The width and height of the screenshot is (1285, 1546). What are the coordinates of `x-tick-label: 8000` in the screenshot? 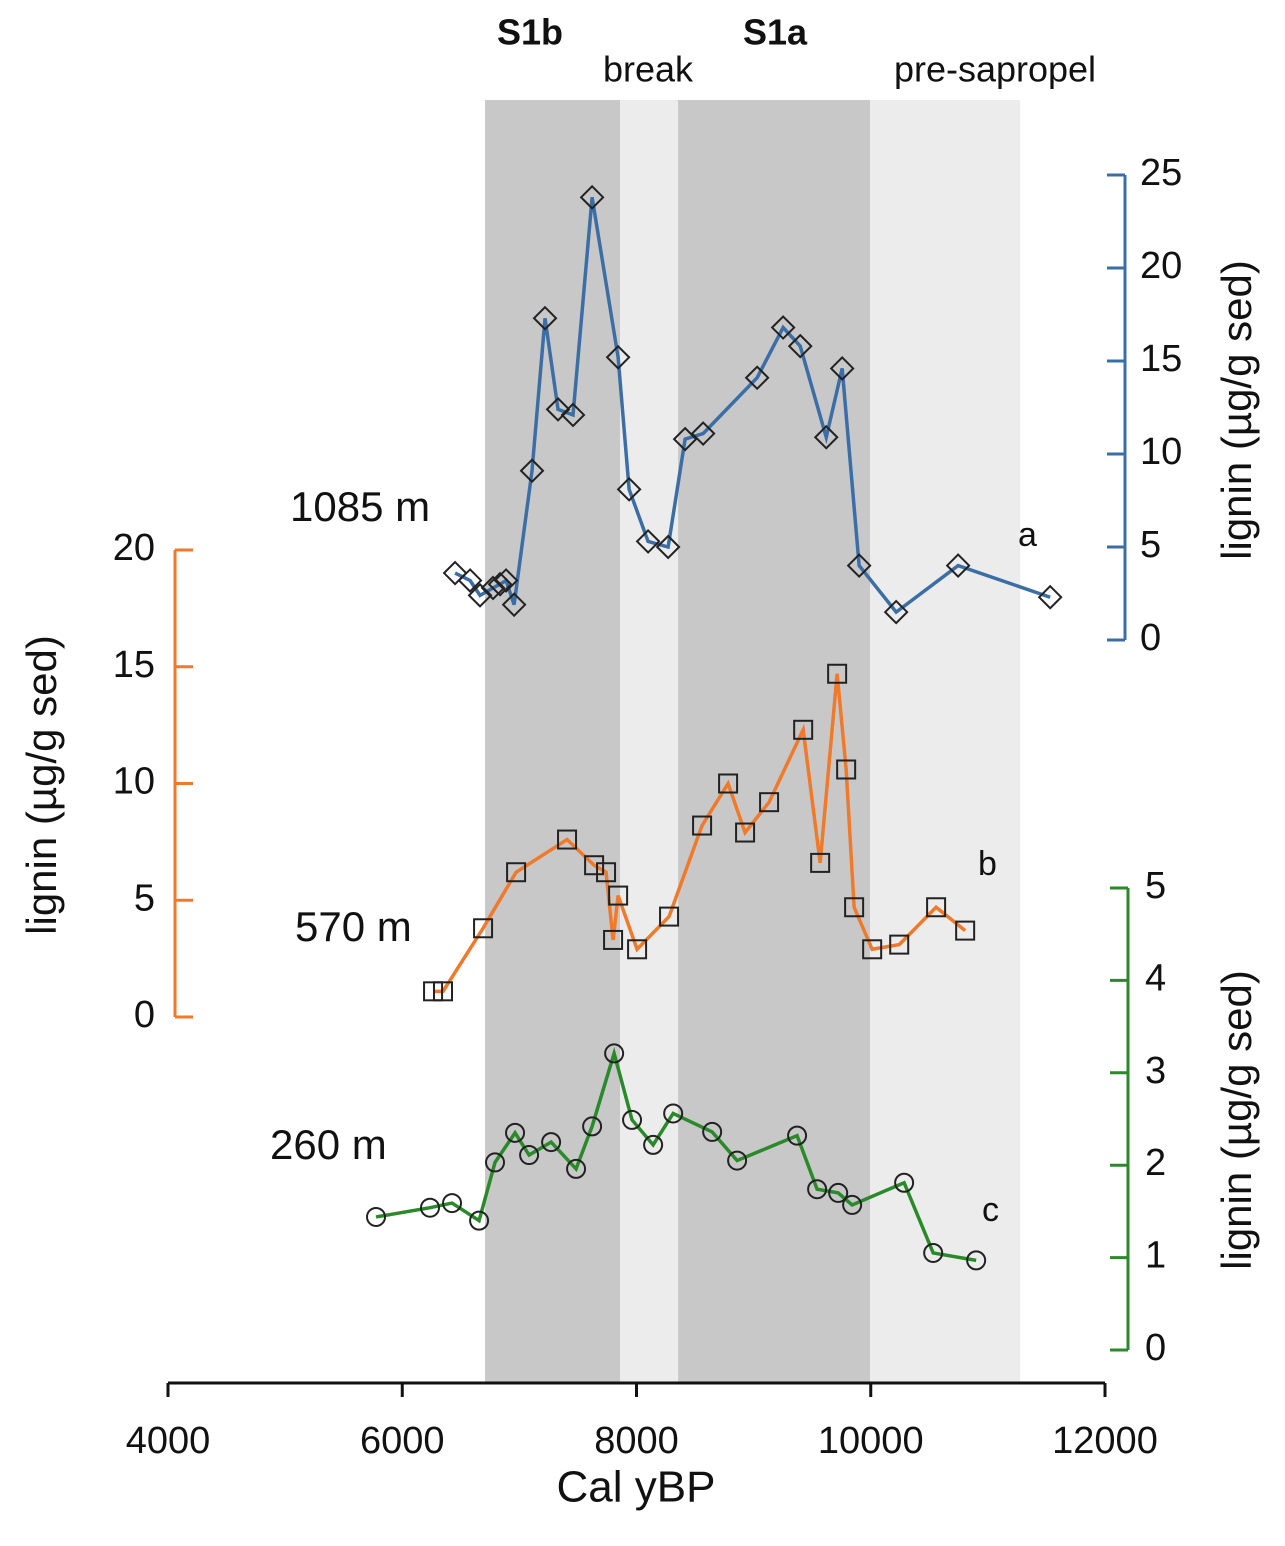 It's located at (636, 1441).